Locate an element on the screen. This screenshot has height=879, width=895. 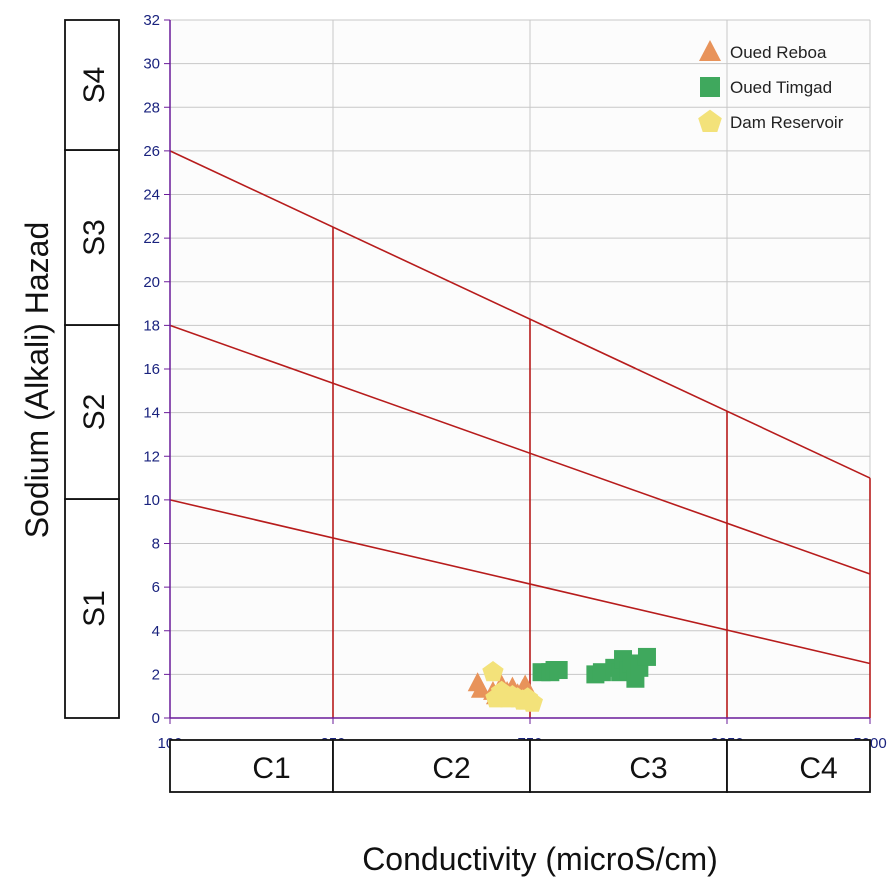
data-points is located at coordinates (561, 679).